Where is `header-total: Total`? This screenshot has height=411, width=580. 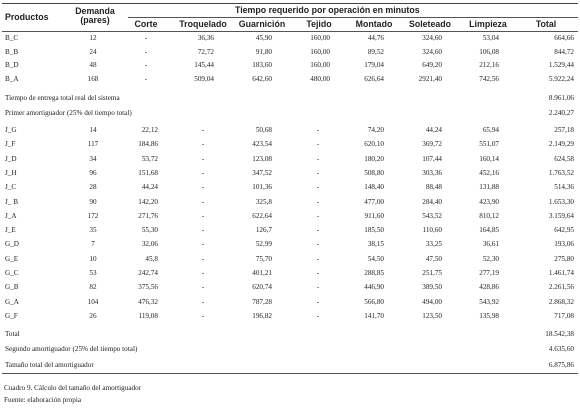 header-total: Total is located at coordinates (546, 24).